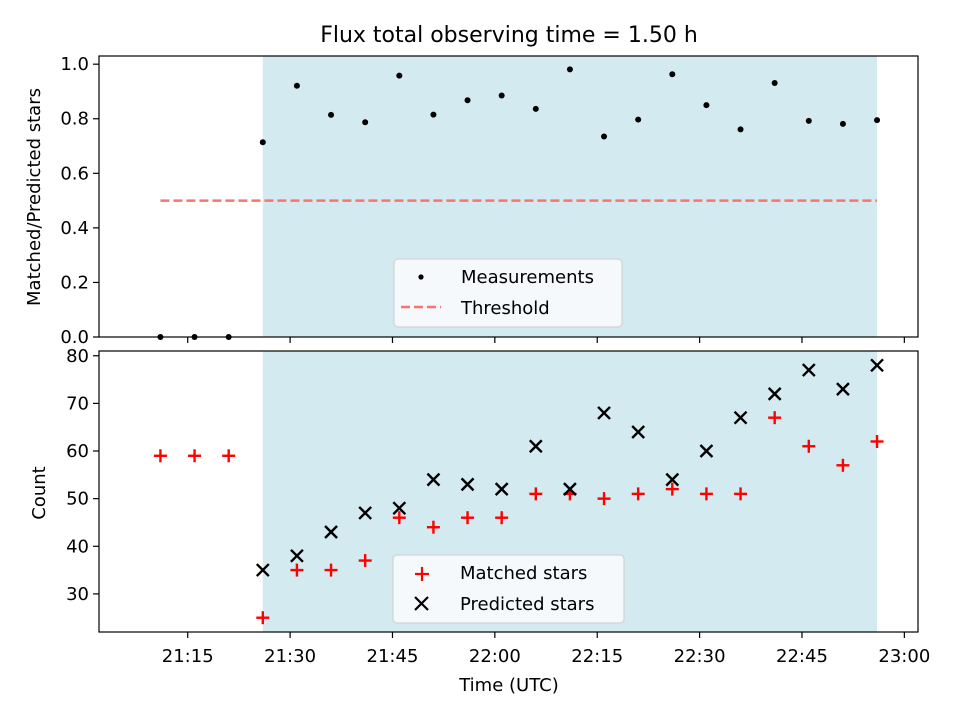 The width and height of the screenshot is (960, 720). I want to click on top-x-ticks, so click(546, 340).